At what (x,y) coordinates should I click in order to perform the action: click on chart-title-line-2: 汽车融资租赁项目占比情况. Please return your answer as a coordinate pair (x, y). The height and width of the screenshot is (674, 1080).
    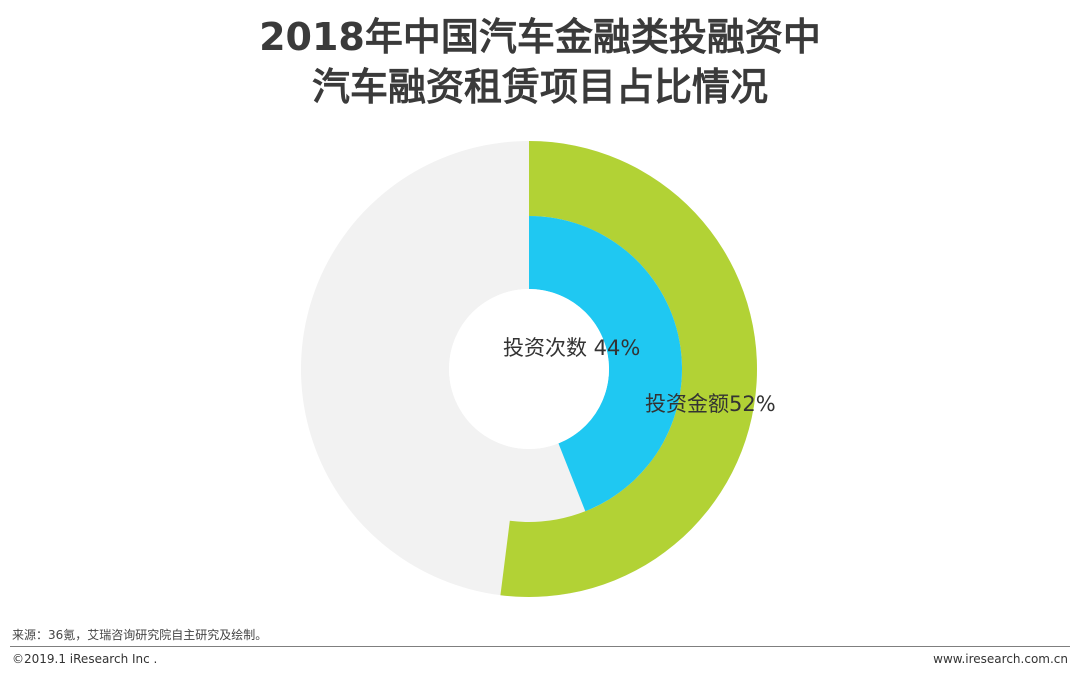
    Looking at the image, I should click on (539, 87).